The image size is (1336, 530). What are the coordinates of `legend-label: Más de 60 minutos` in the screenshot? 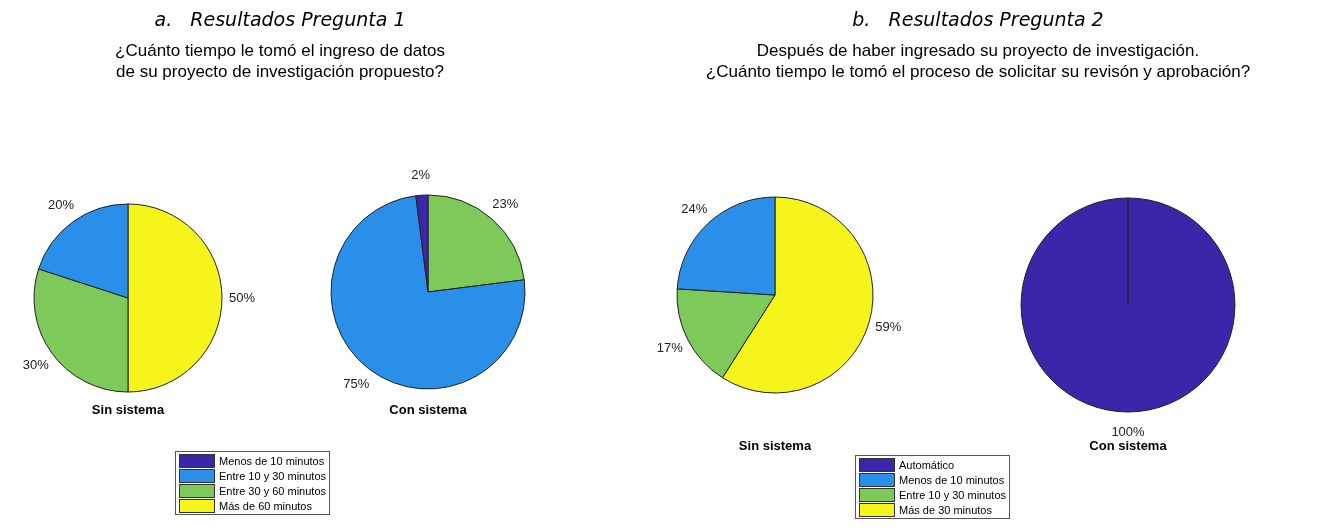 It's located at (265, 505).